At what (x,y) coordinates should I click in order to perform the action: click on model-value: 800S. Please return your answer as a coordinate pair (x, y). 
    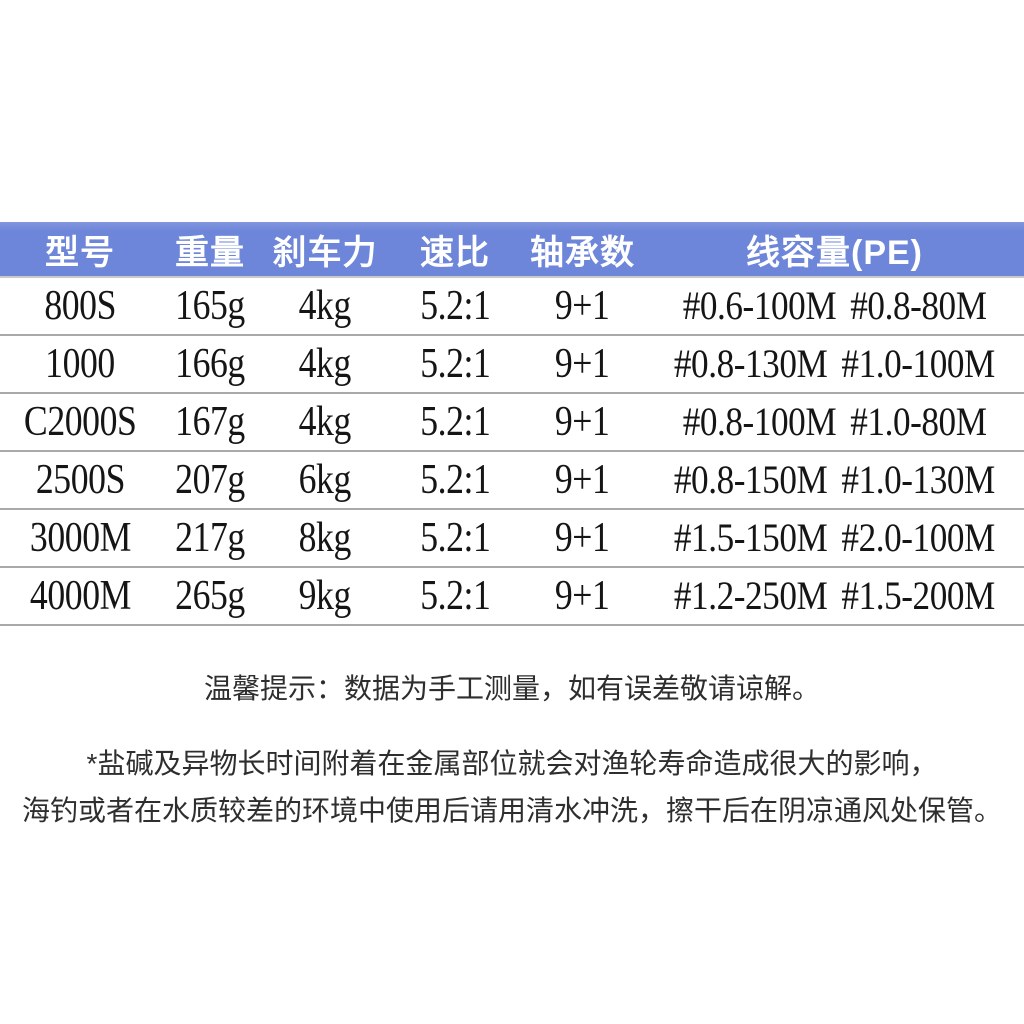
    Looking at the image, I should click on (80, 306).